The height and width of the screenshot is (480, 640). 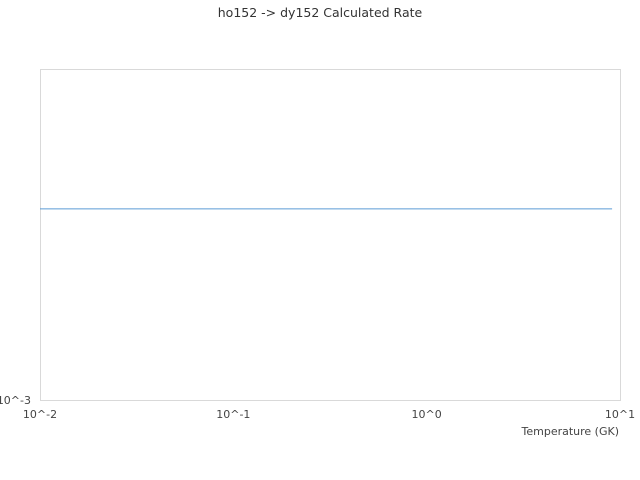 What do you see at coordinates (233, 414) in the screenshot?
I see `x-tick-label: 10^-1` at bounding box center [233, 414].